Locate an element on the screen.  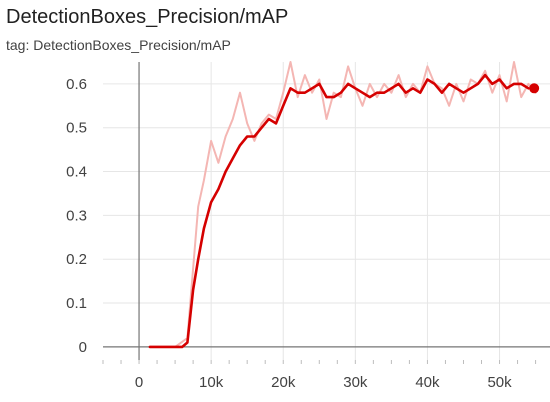
y-tick-label: 0 is located at coordinates (83, 347).